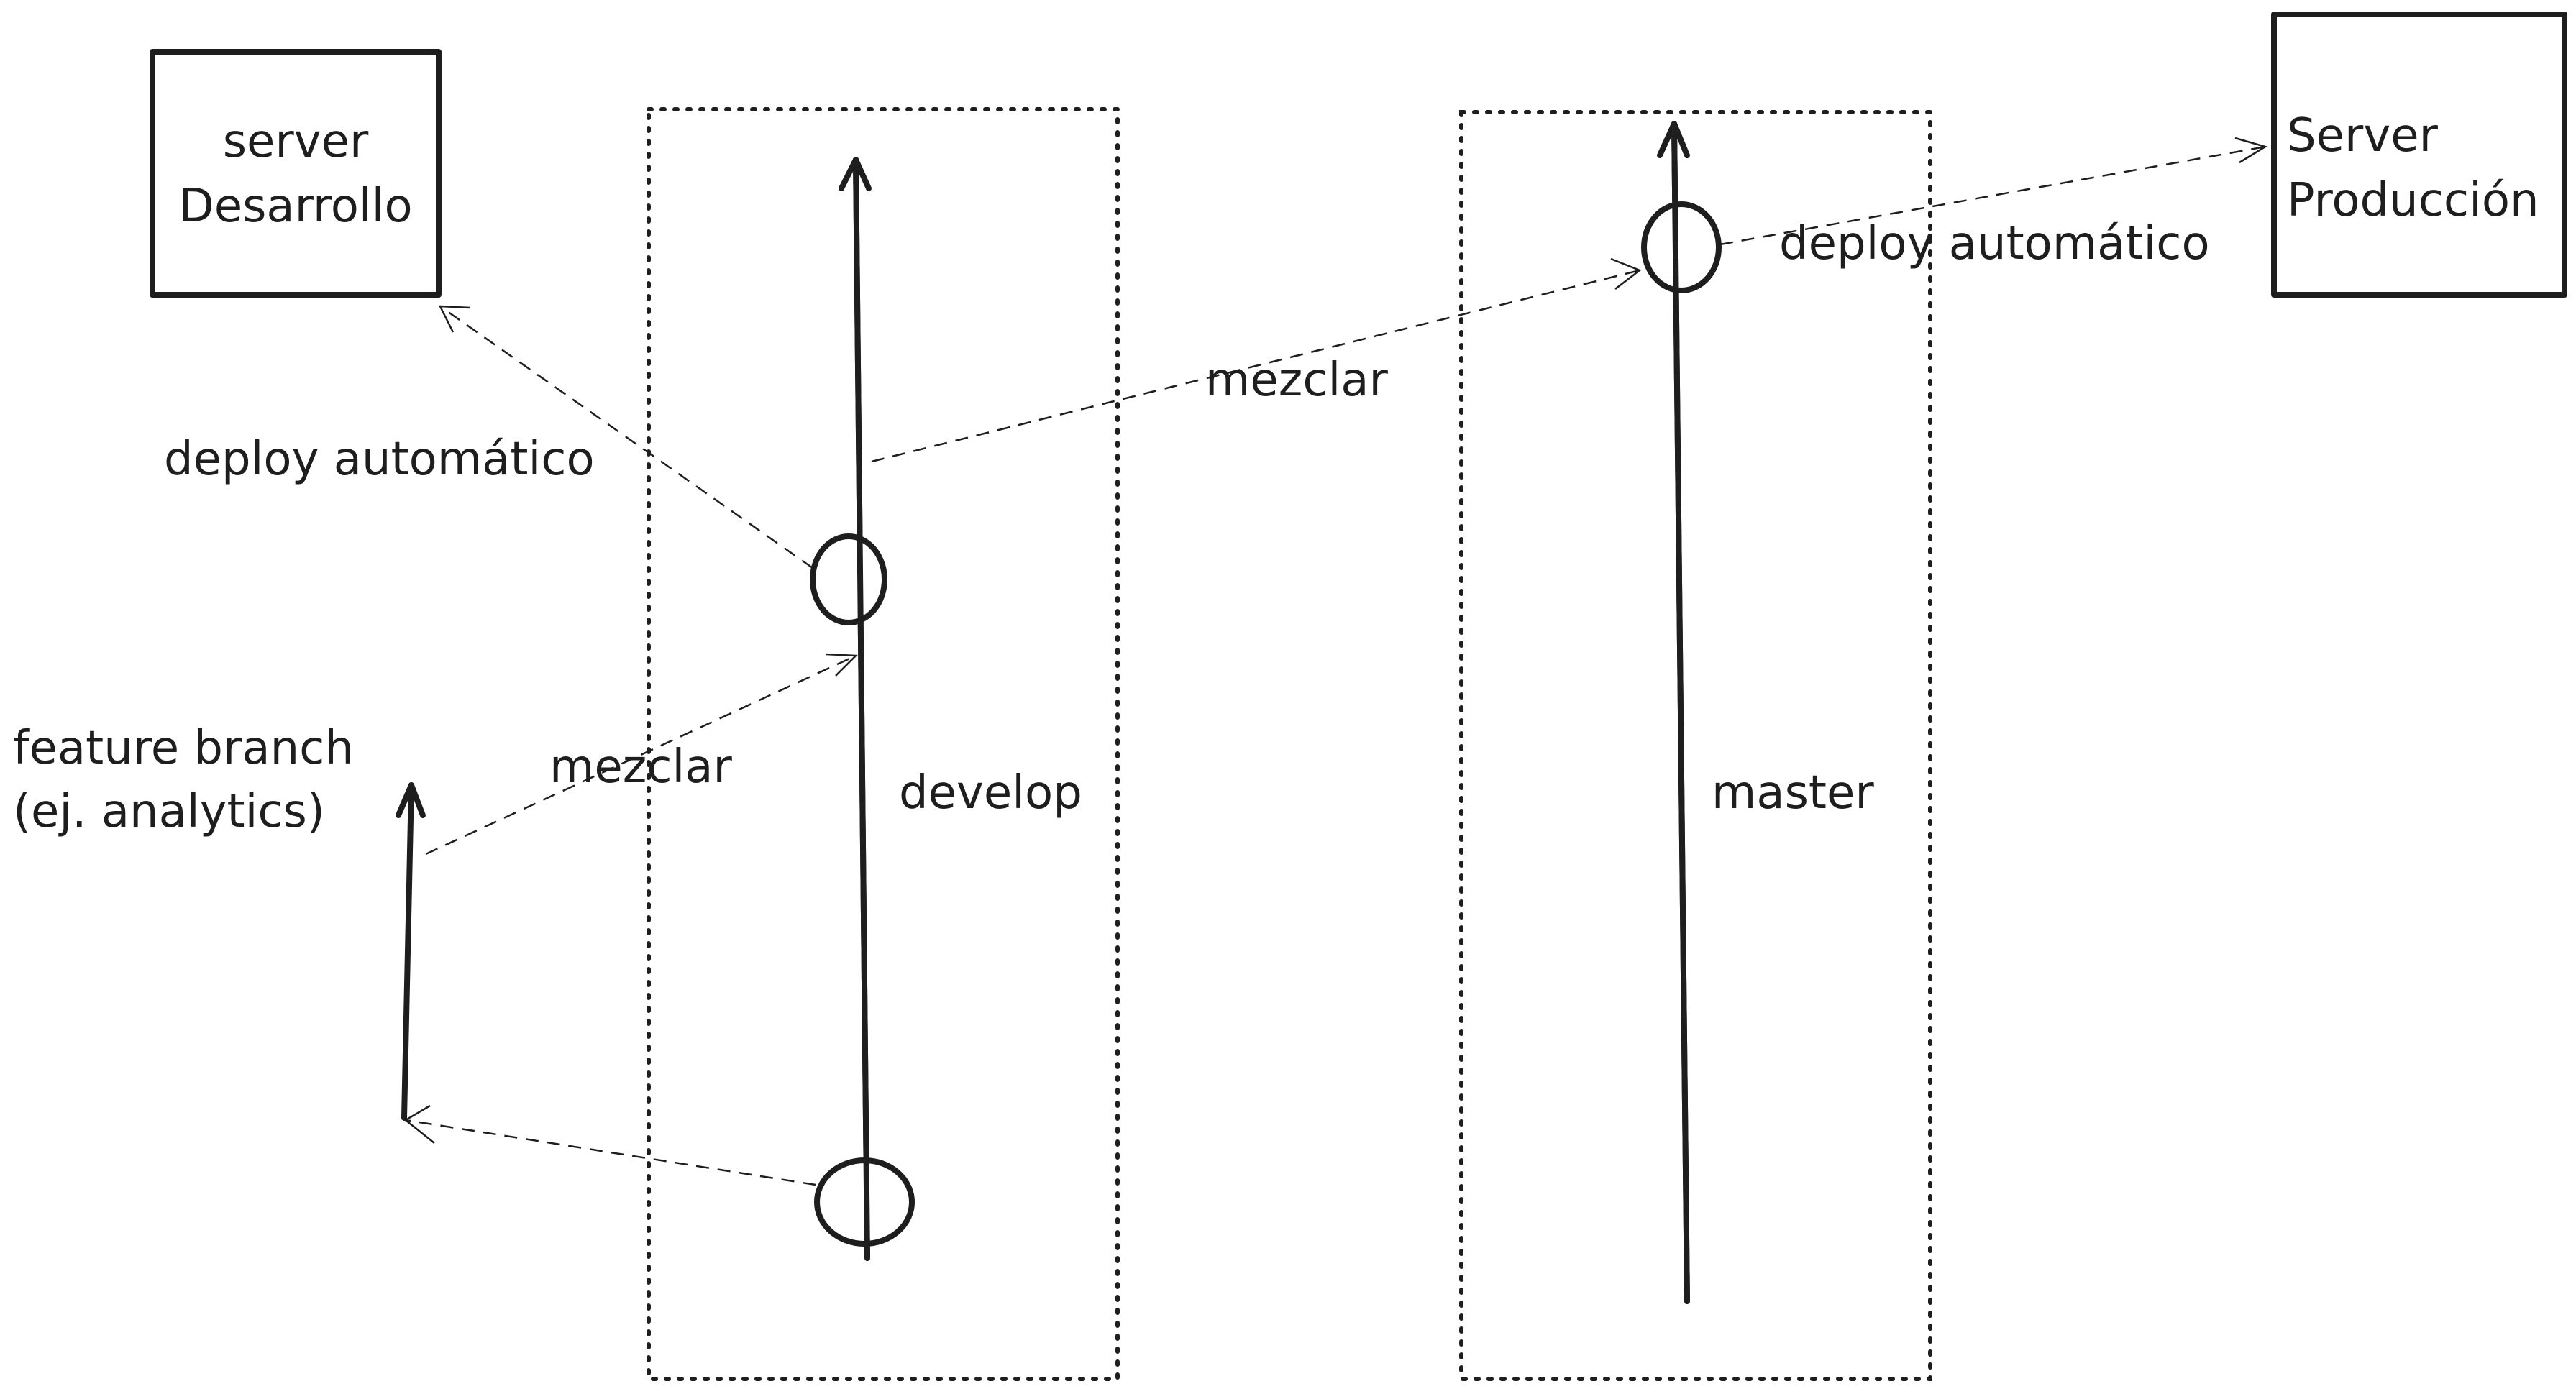 The height and width of the screenshot is (1394, 2576). What do you see at coordinates (1993, 191) in the screenshot?
I see `deploy-prod-arrow` at bounding box center [1993, 191].